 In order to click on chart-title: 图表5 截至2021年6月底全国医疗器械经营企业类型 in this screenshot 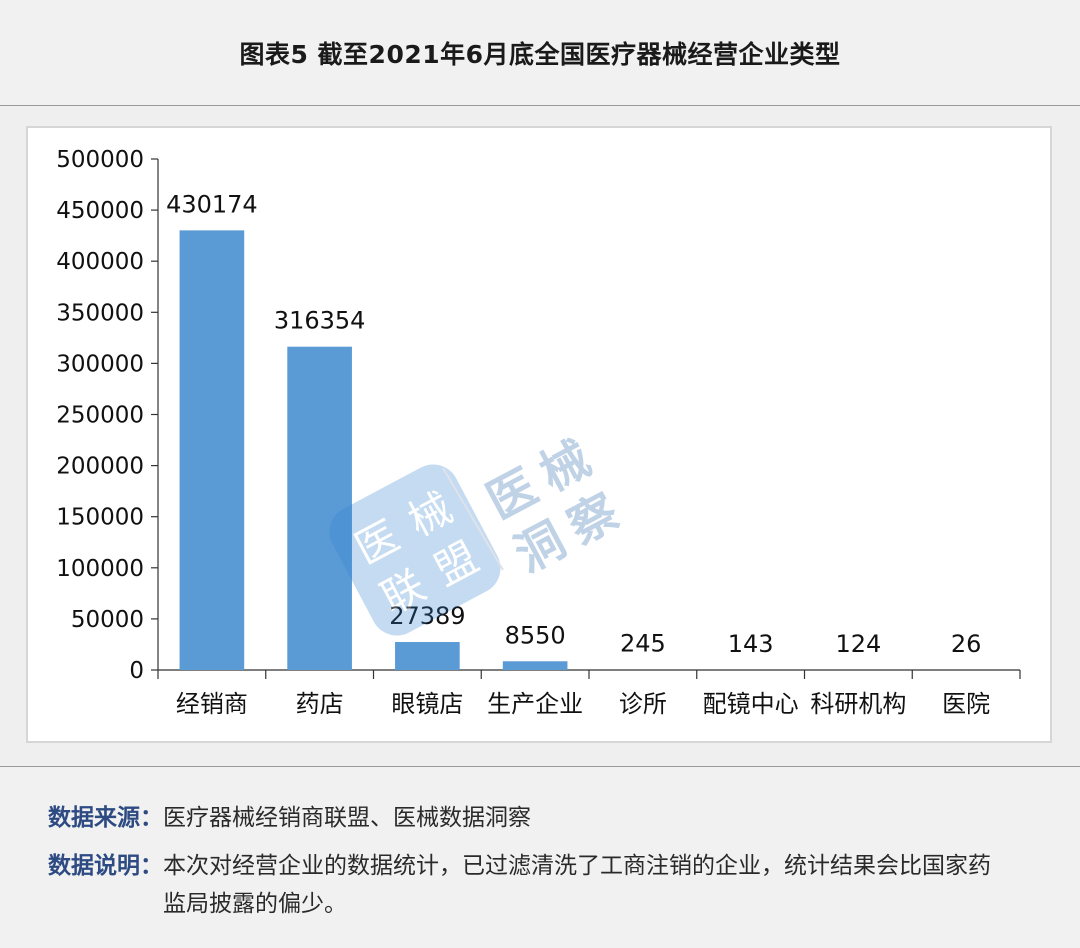, I will do `click(540, 54)`.